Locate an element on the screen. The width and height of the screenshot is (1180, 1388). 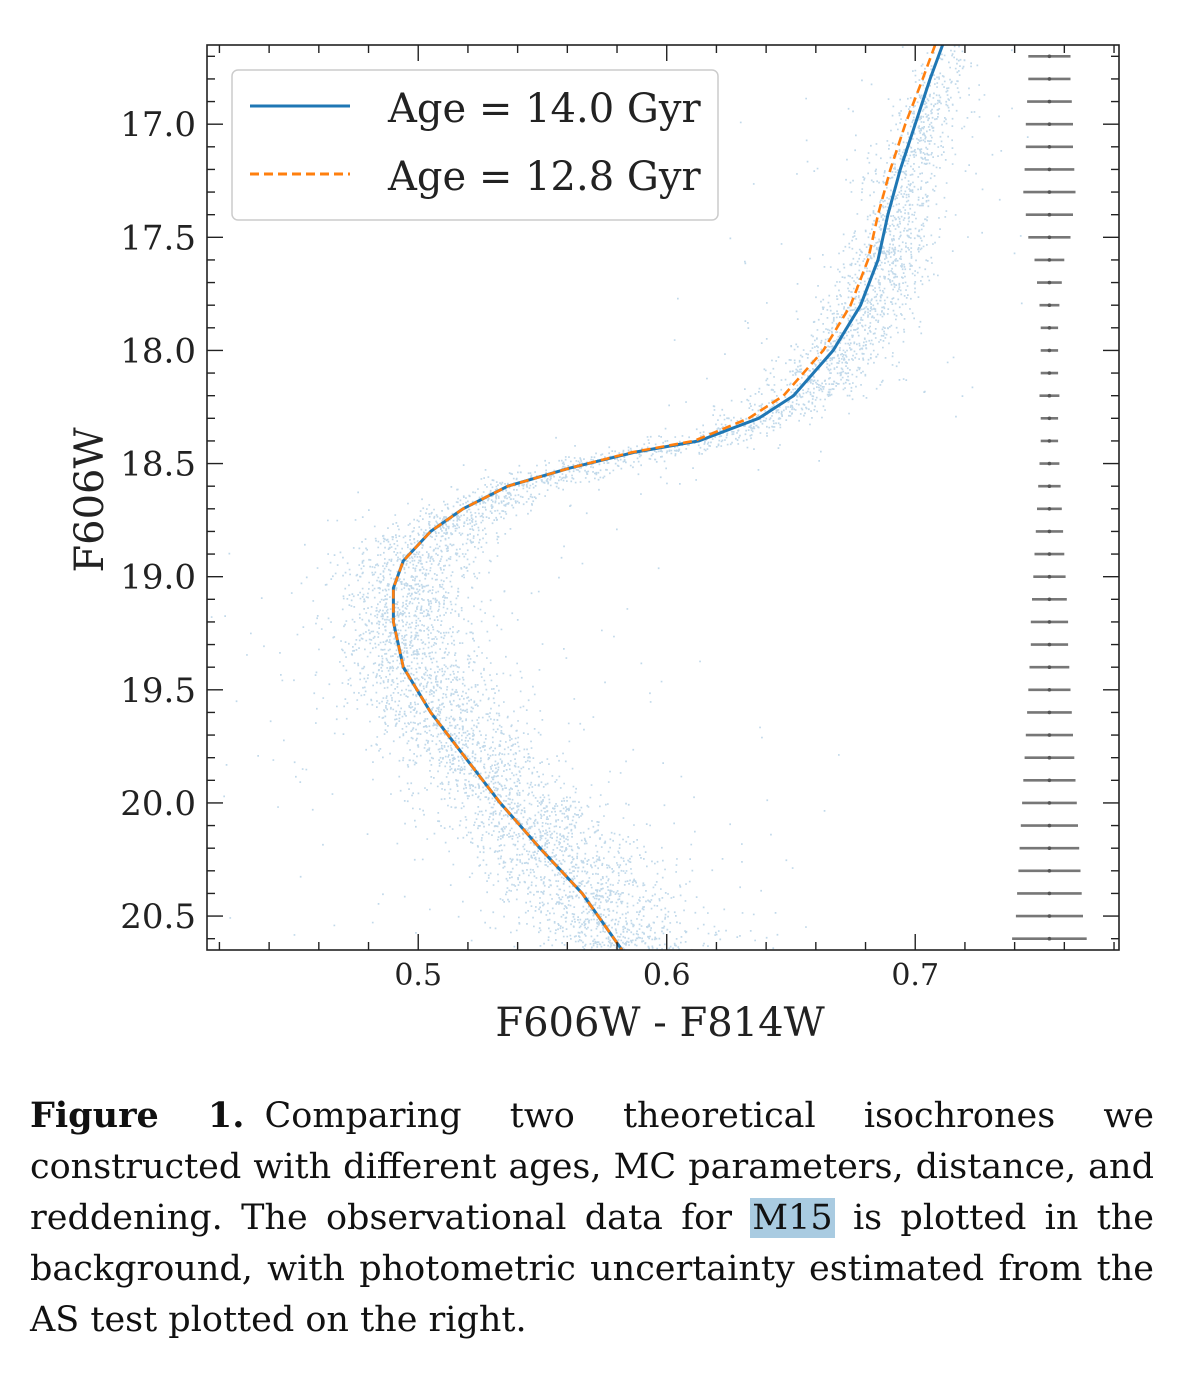
x-axis-label: F606W - F814W is located at coordinates (659, 1023).